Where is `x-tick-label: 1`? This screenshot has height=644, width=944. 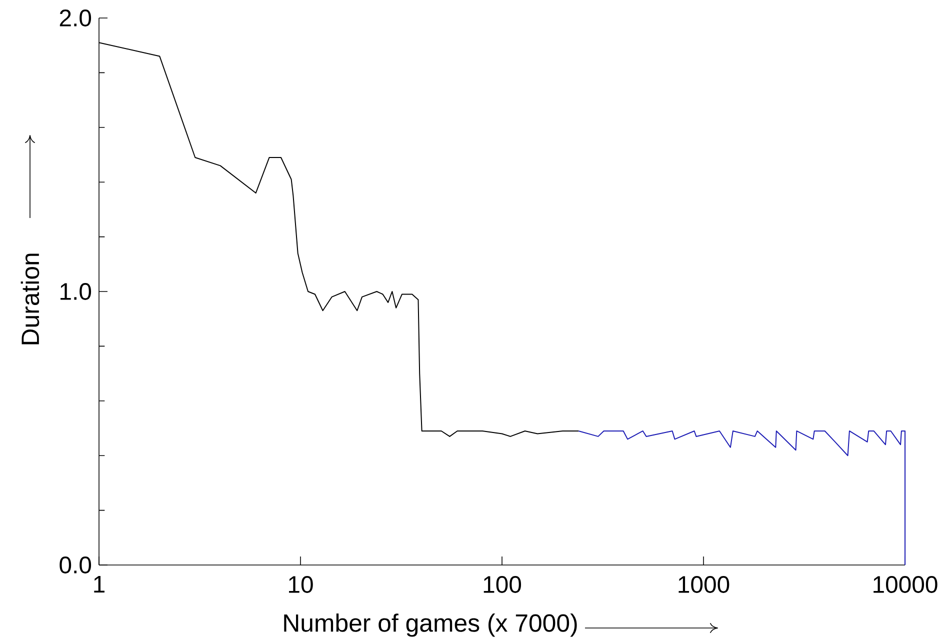 x-tick-label: 1 is located at coordinates (99, 584).